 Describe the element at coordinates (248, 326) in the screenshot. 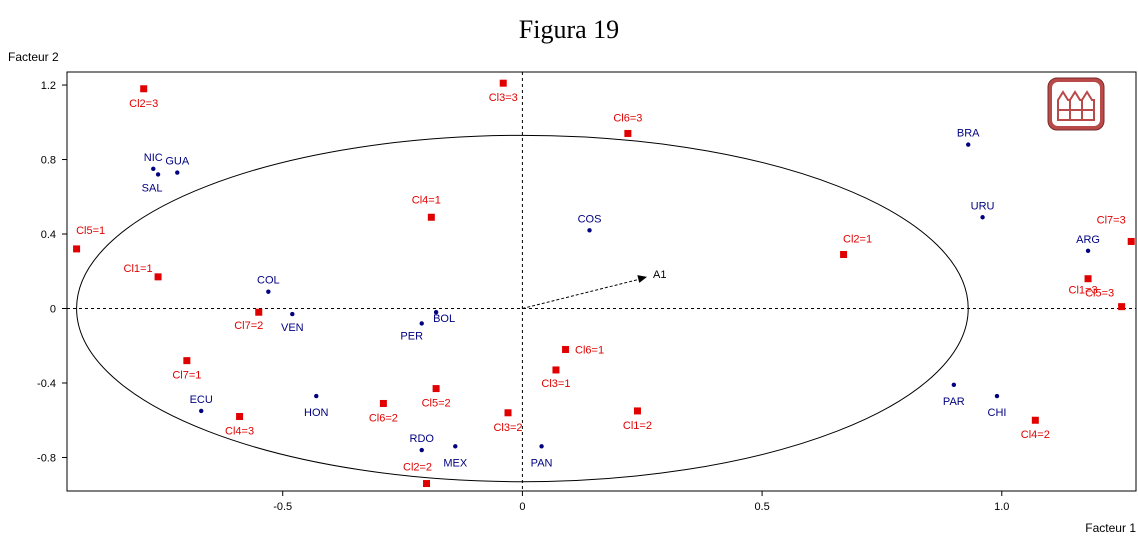

I see `category-label: Cl7=2` at that location.